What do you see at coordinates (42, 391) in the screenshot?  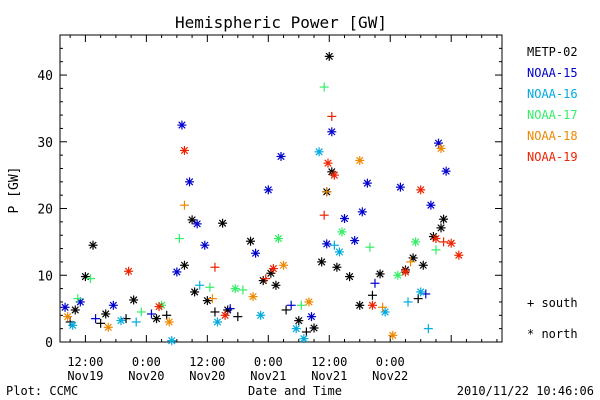 I see `footer-plot-credit: Plot: CCMC` at bounding box center [42, 391].